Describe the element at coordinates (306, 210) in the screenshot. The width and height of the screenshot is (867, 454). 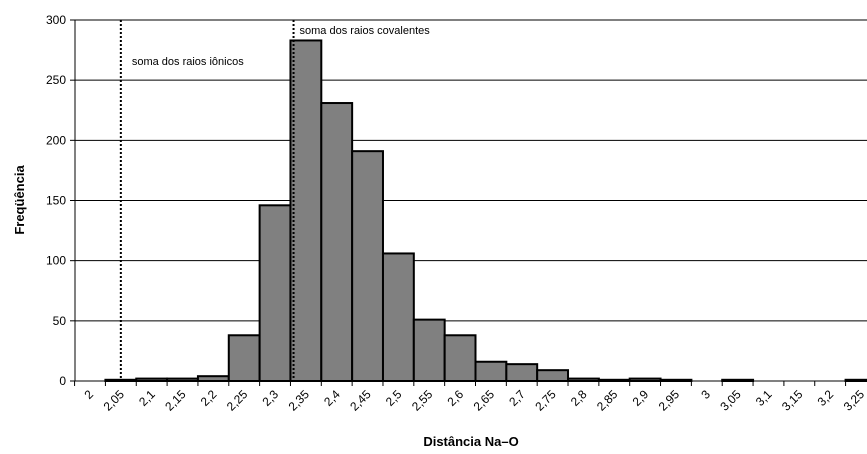
I see `bar-2,35` at that location.